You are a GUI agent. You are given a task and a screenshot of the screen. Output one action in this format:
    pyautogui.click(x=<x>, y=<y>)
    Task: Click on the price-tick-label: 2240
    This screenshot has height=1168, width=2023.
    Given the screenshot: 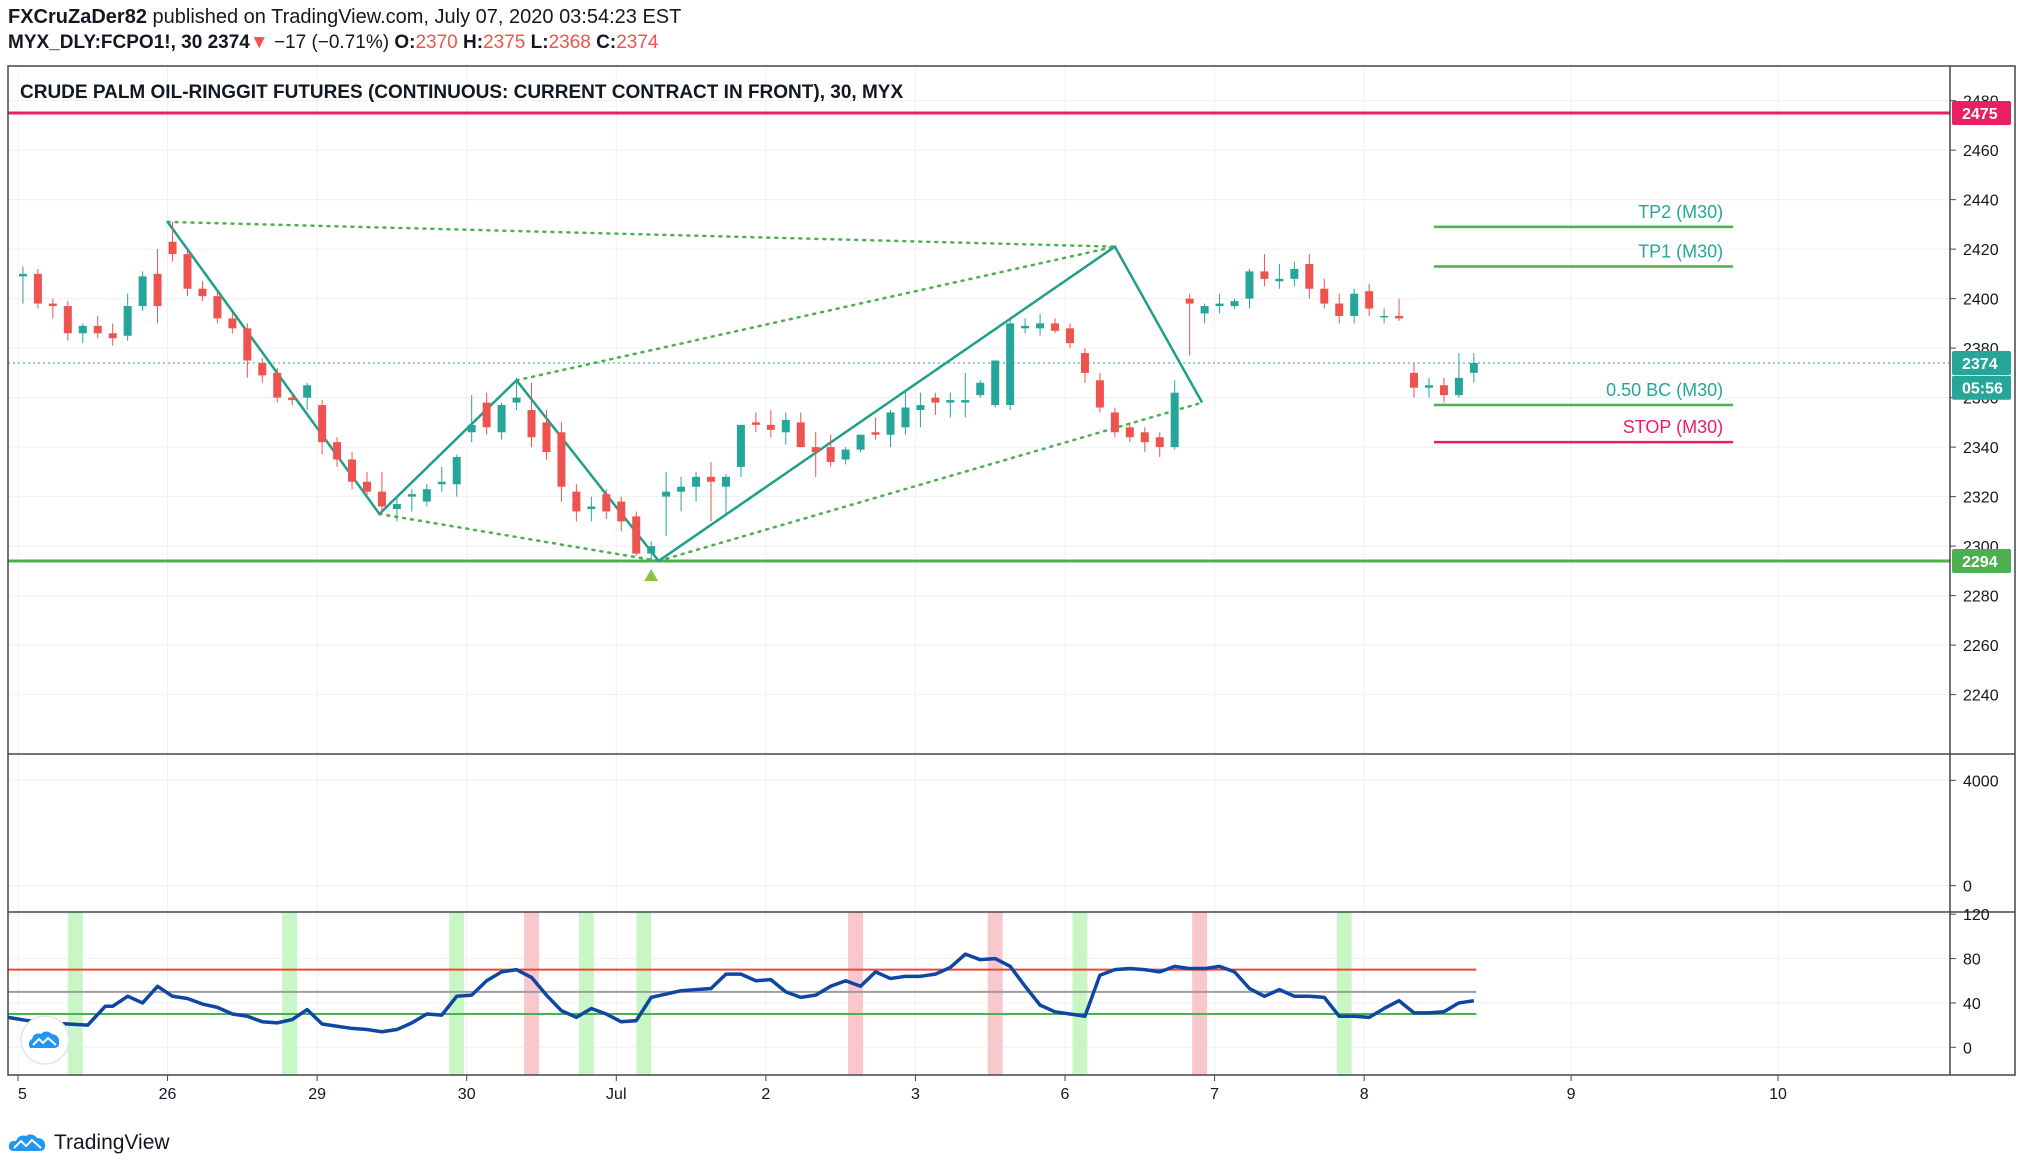 What is the action you would take?
    pyautogui.click(x=1981, y=696)
    